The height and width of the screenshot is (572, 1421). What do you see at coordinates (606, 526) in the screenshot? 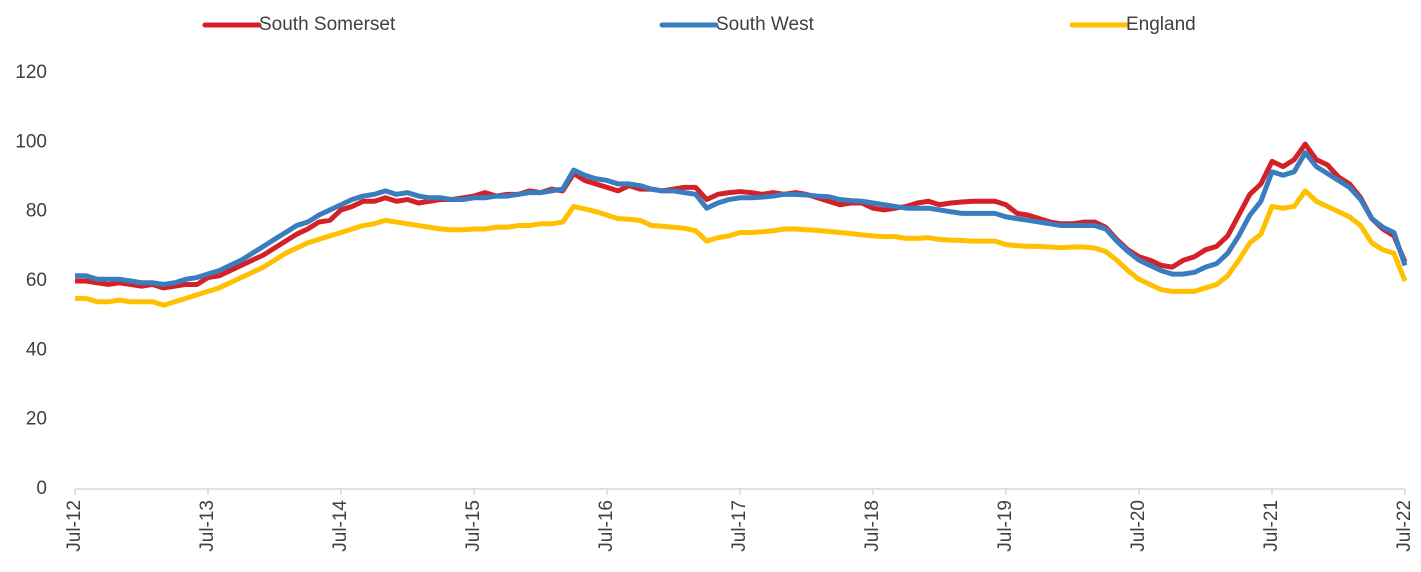
I see `x-tick-label: Jul-16` at bounding box center [606, 526].